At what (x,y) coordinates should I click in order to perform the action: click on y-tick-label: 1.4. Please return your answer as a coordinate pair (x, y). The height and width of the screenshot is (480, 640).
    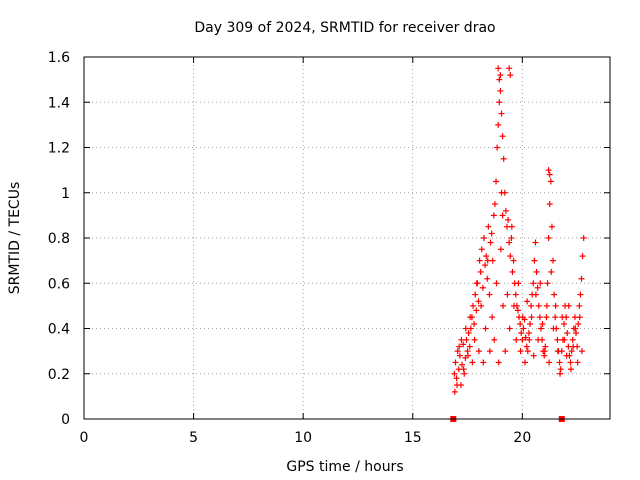
    Looking at the image, I should click on (59, 103).